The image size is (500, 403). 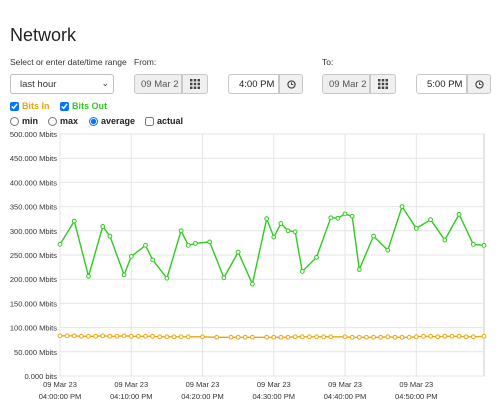 What do you see at coordinates (345, 396) in the screenshot?
I see `x-tick-time-label: 04:40:00 PM` at bounding box center [345, 396].